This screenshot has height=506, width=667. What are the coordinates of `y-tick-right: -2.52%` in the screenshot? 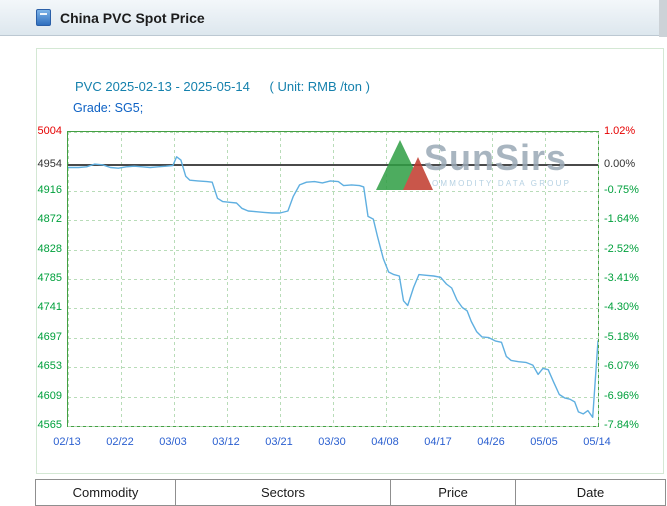 It's located at (621, 248).